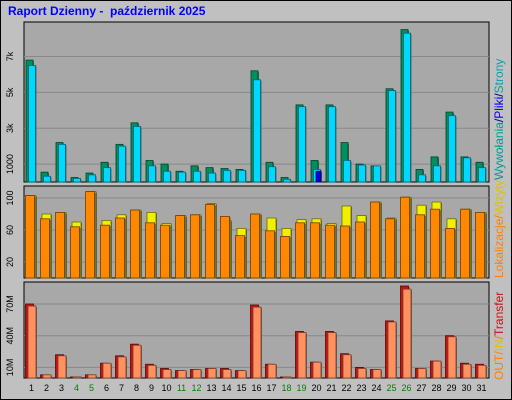 Image resolution: width=512 pixels, height=400 pixels. What do you see at coordinates (421, 388) in the screenshot?
I see `x-tick-label-day: 27` at bounding box center [421, 388].